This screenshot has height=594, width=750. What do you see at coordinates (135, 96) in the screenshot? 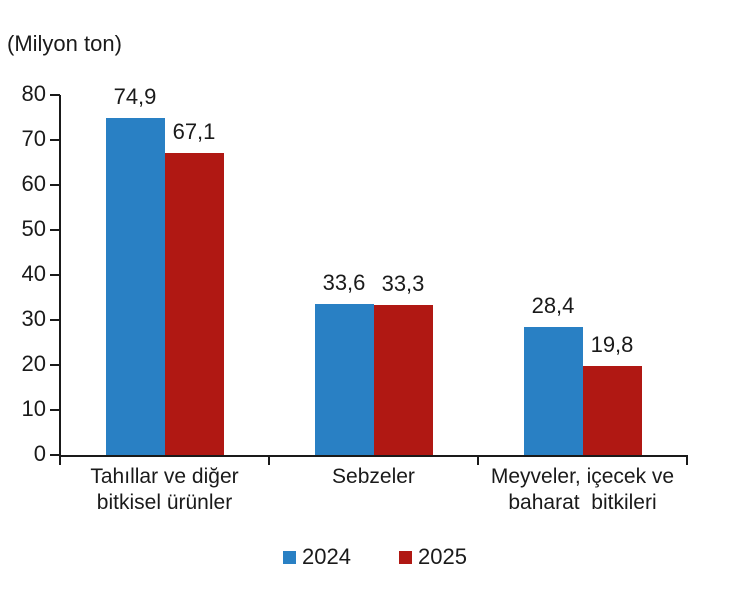
I see `value-label: 74,9` at bounding box center [135, 96].